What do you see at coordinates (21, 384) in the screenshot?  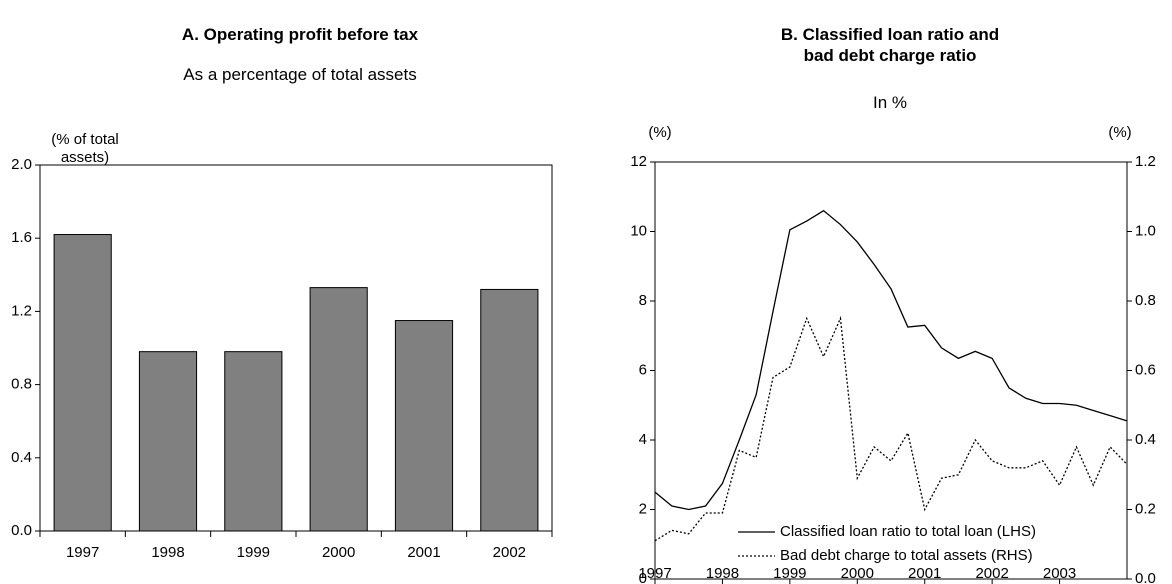 I see `y-tick-label: 0.8` at bounding box center [21, 384].